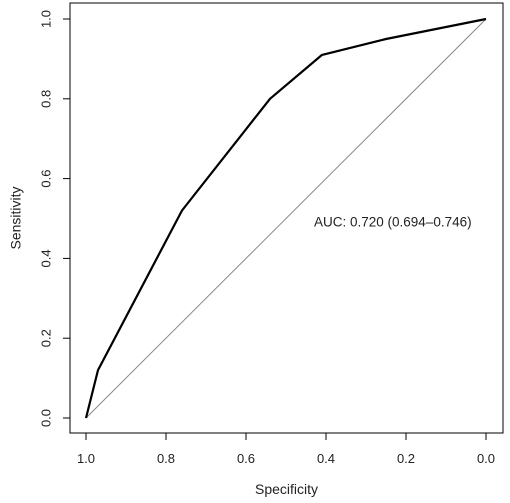  I want to click on y-tick-label: 0.0, so click(45, 418).